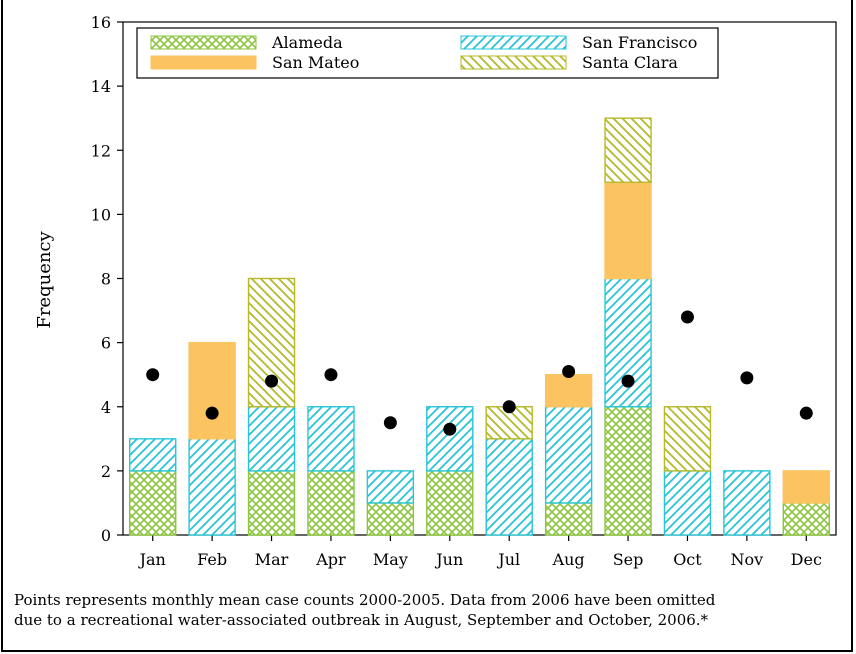 Image resolution: width=856 pixels, height=654 pixels. I want to click on y-tick-label: 16, so click(101, 22).